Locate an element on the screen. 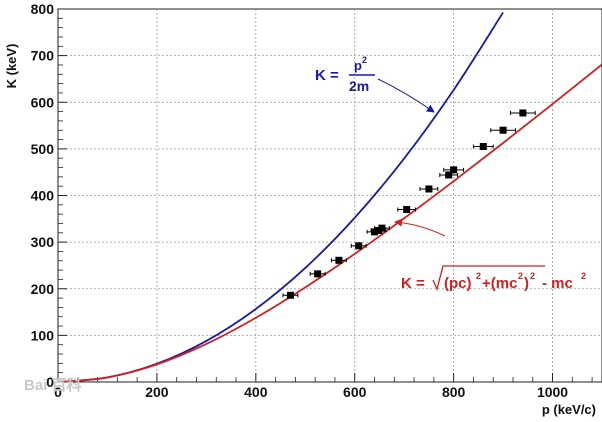 The height and width of the screenshot is (422, 602). y-tick-label: 0 is located at coordinates (50, 382).